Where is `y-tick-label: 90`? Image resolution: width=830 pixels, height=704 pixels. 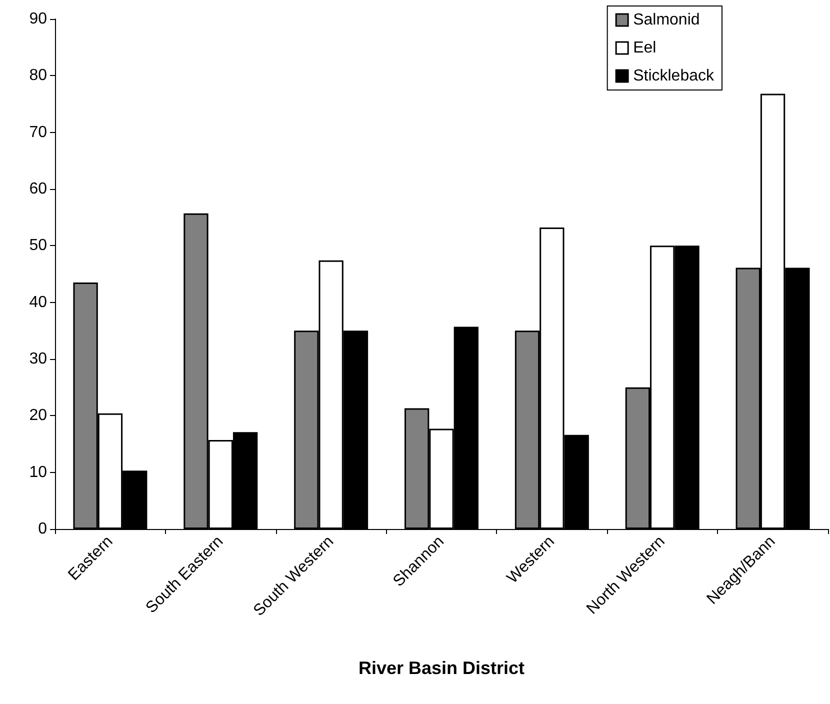
y-tick-label: 90 is located at coordinates (38, 19).